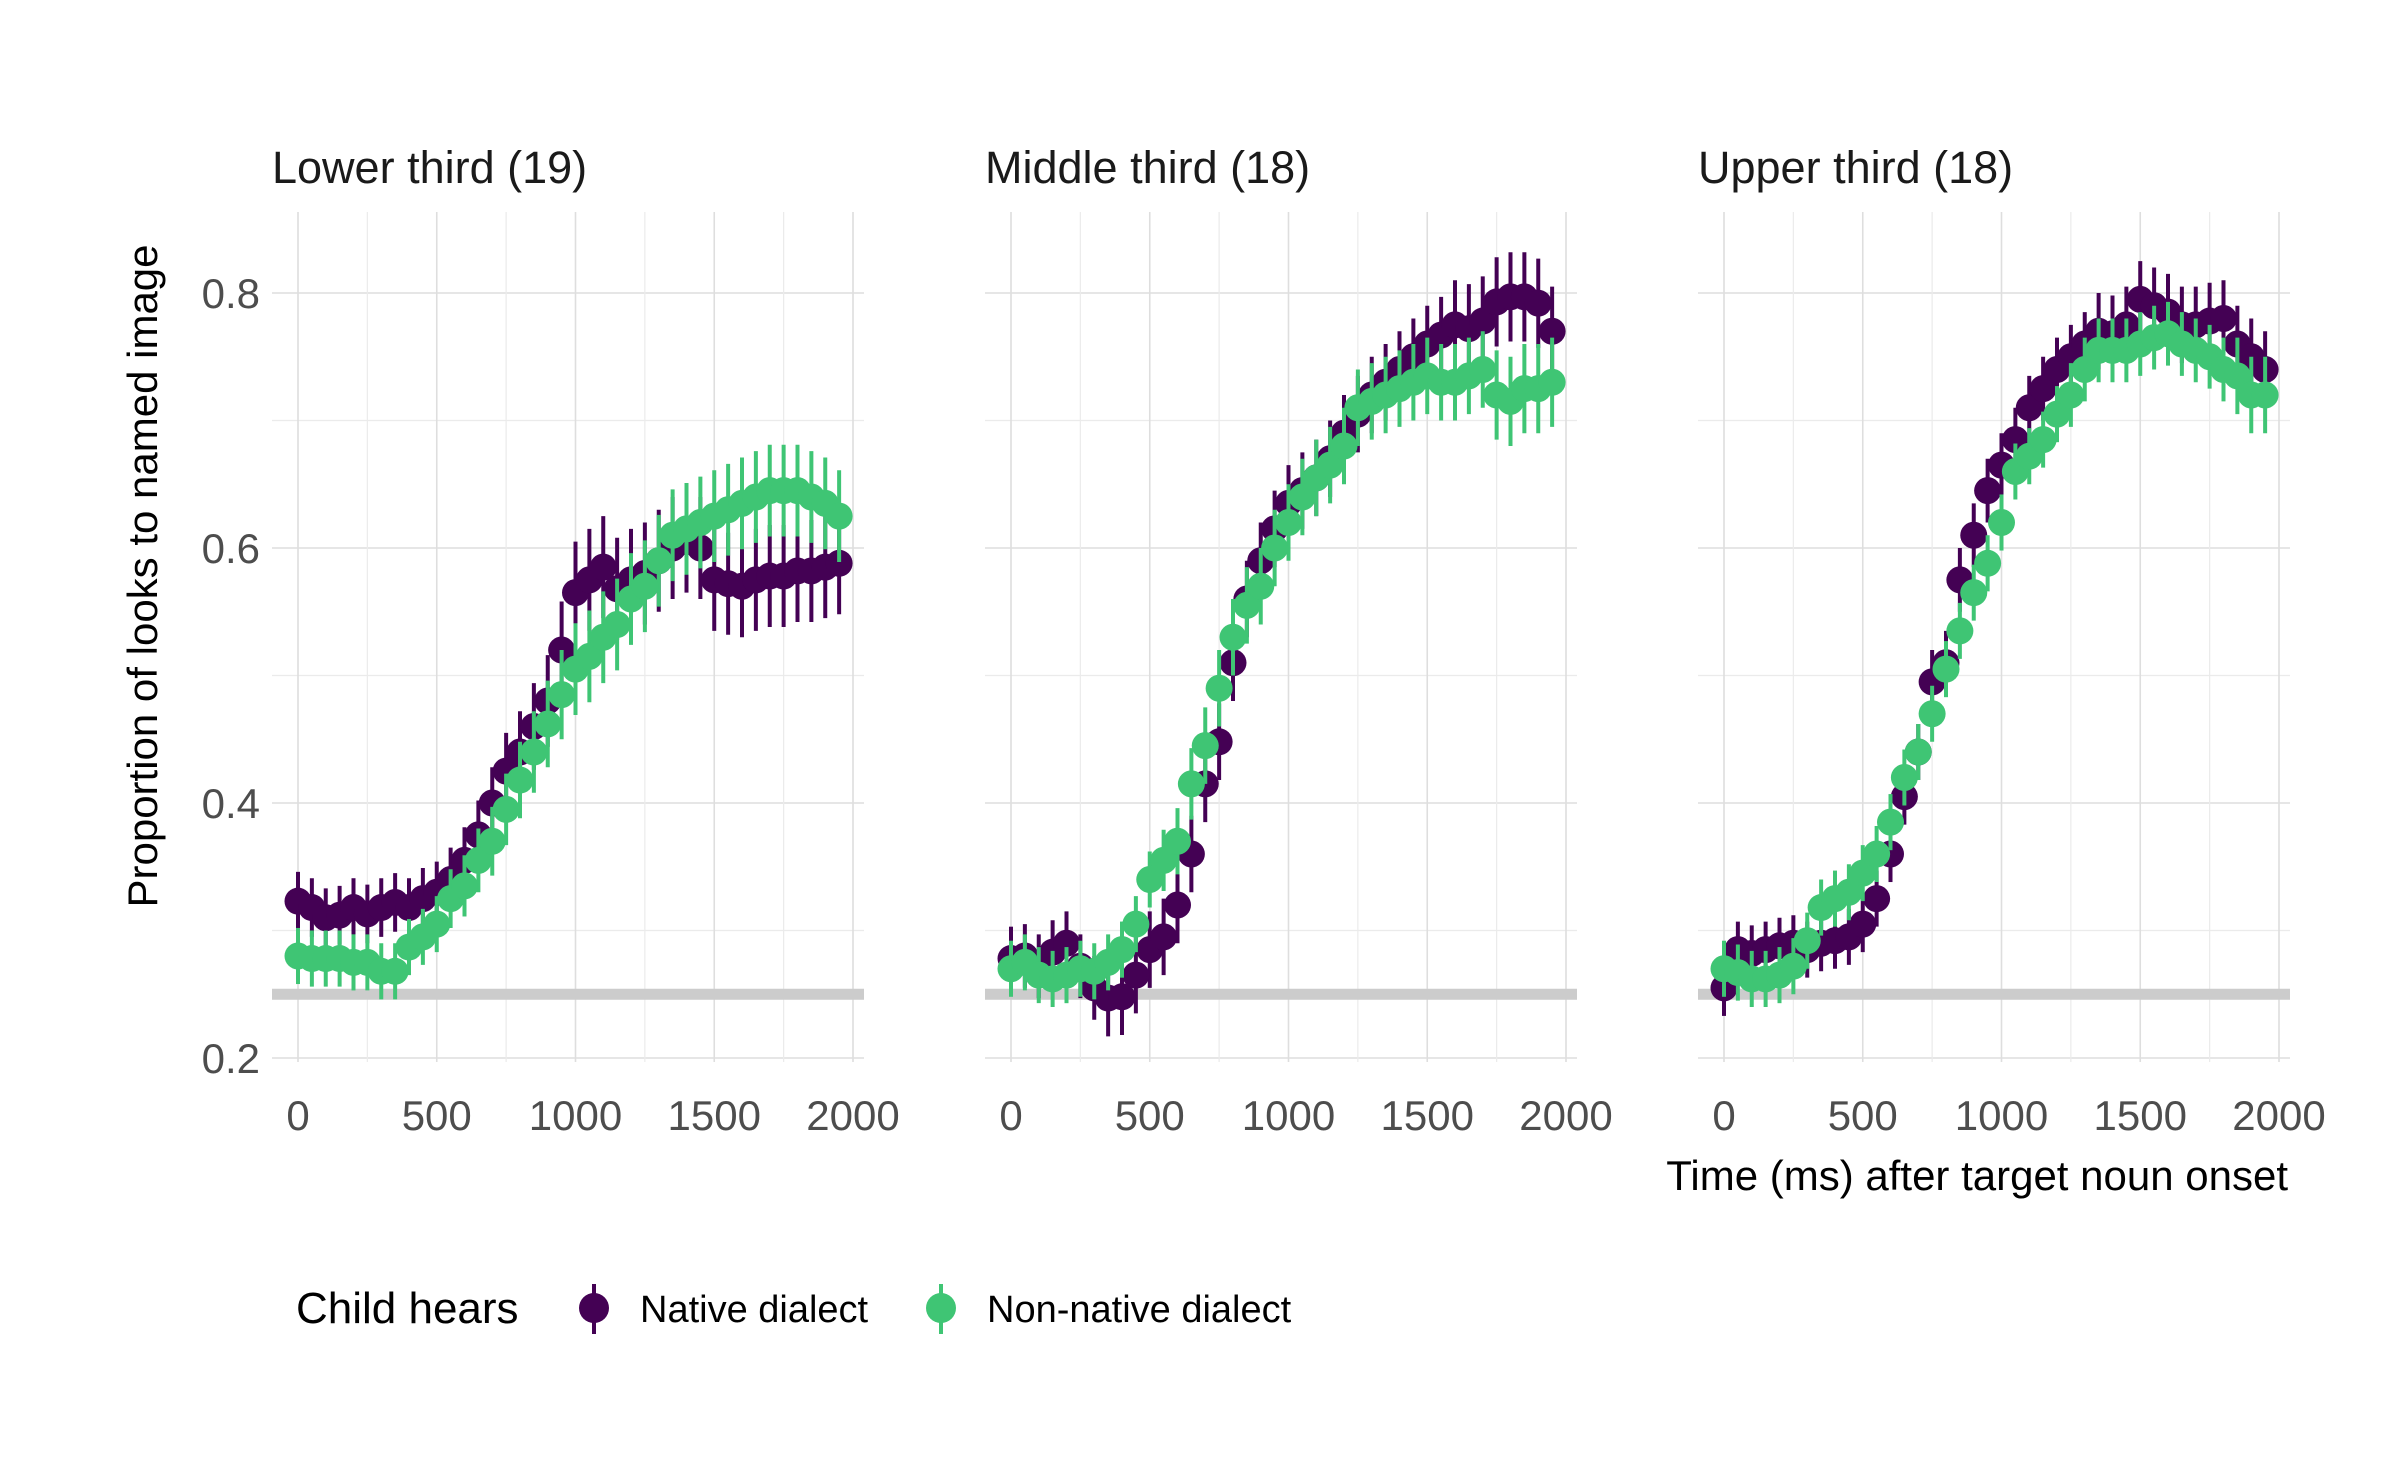 This screenshot has width=2400, height=1483. Describe the element at coordinates (429, 167) in the screenshot. I see `panel-title: Lower third (19)` at that location.